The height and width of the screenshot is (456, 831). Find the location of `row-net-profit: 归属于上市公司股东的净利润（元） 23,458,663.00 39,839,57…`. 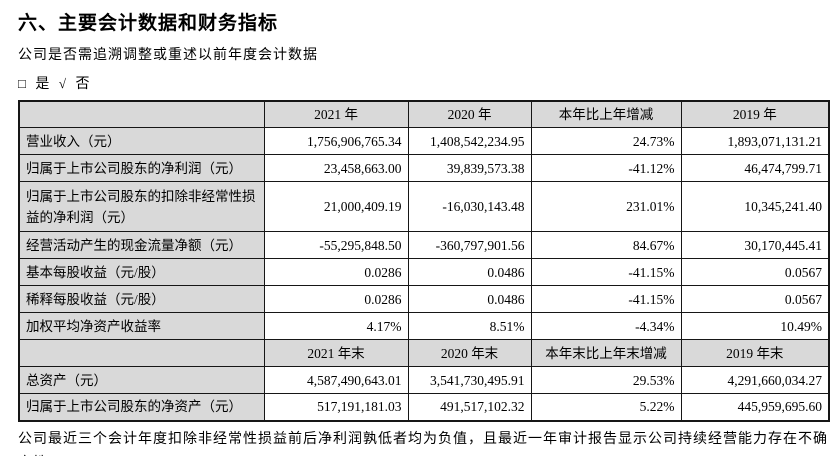

row-net-profit: 归属于上市公司股东的净利润（元） 23,458,663.00 39,839,57… is located at coordinates (424, 168).